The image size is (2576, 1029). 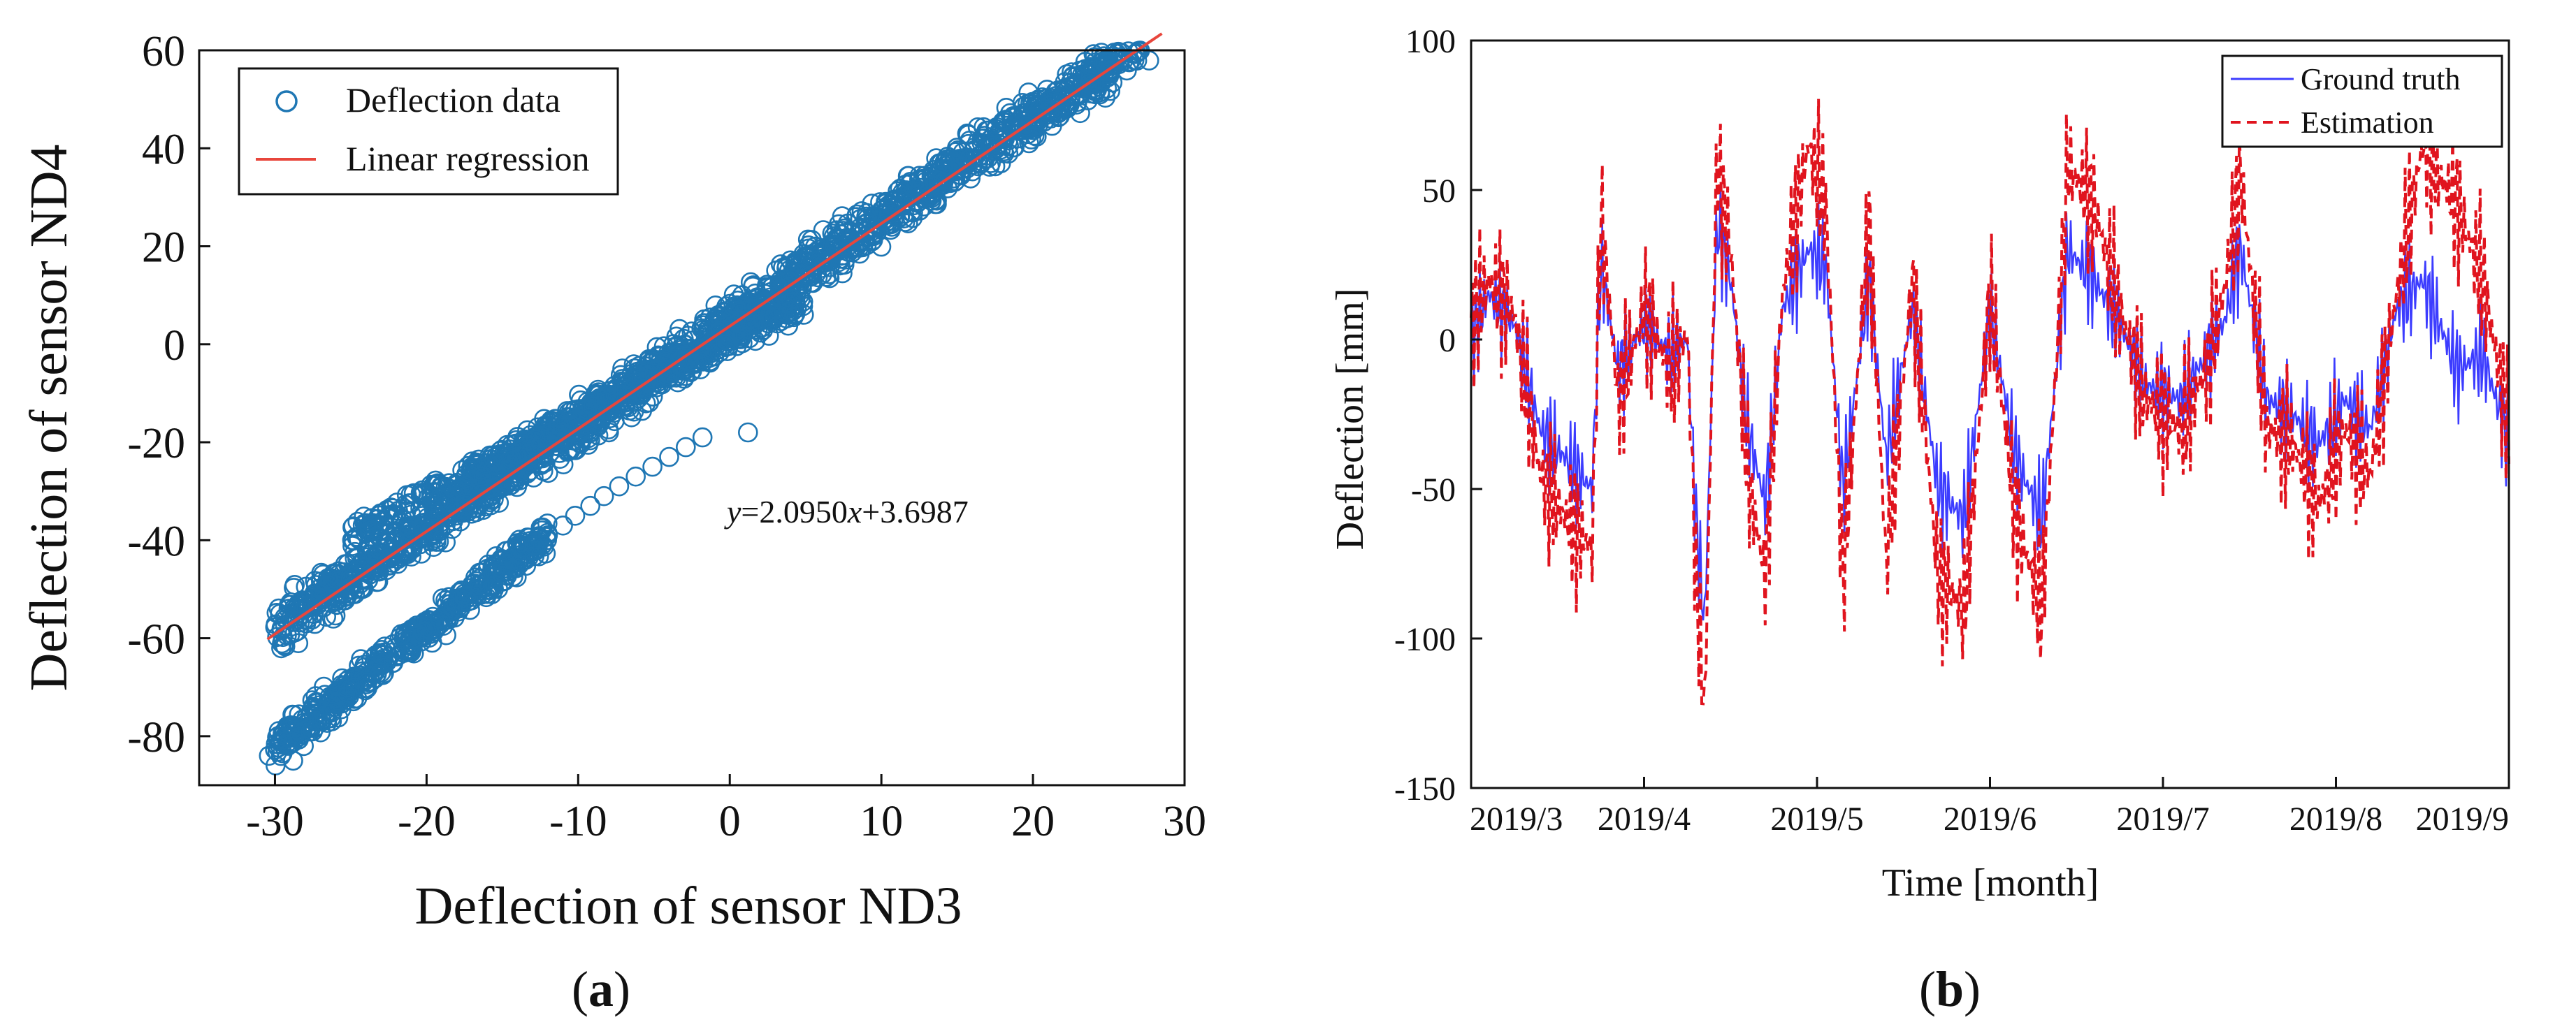 I want to click on y-tick-label: 100, so click(x=1430, y=41).